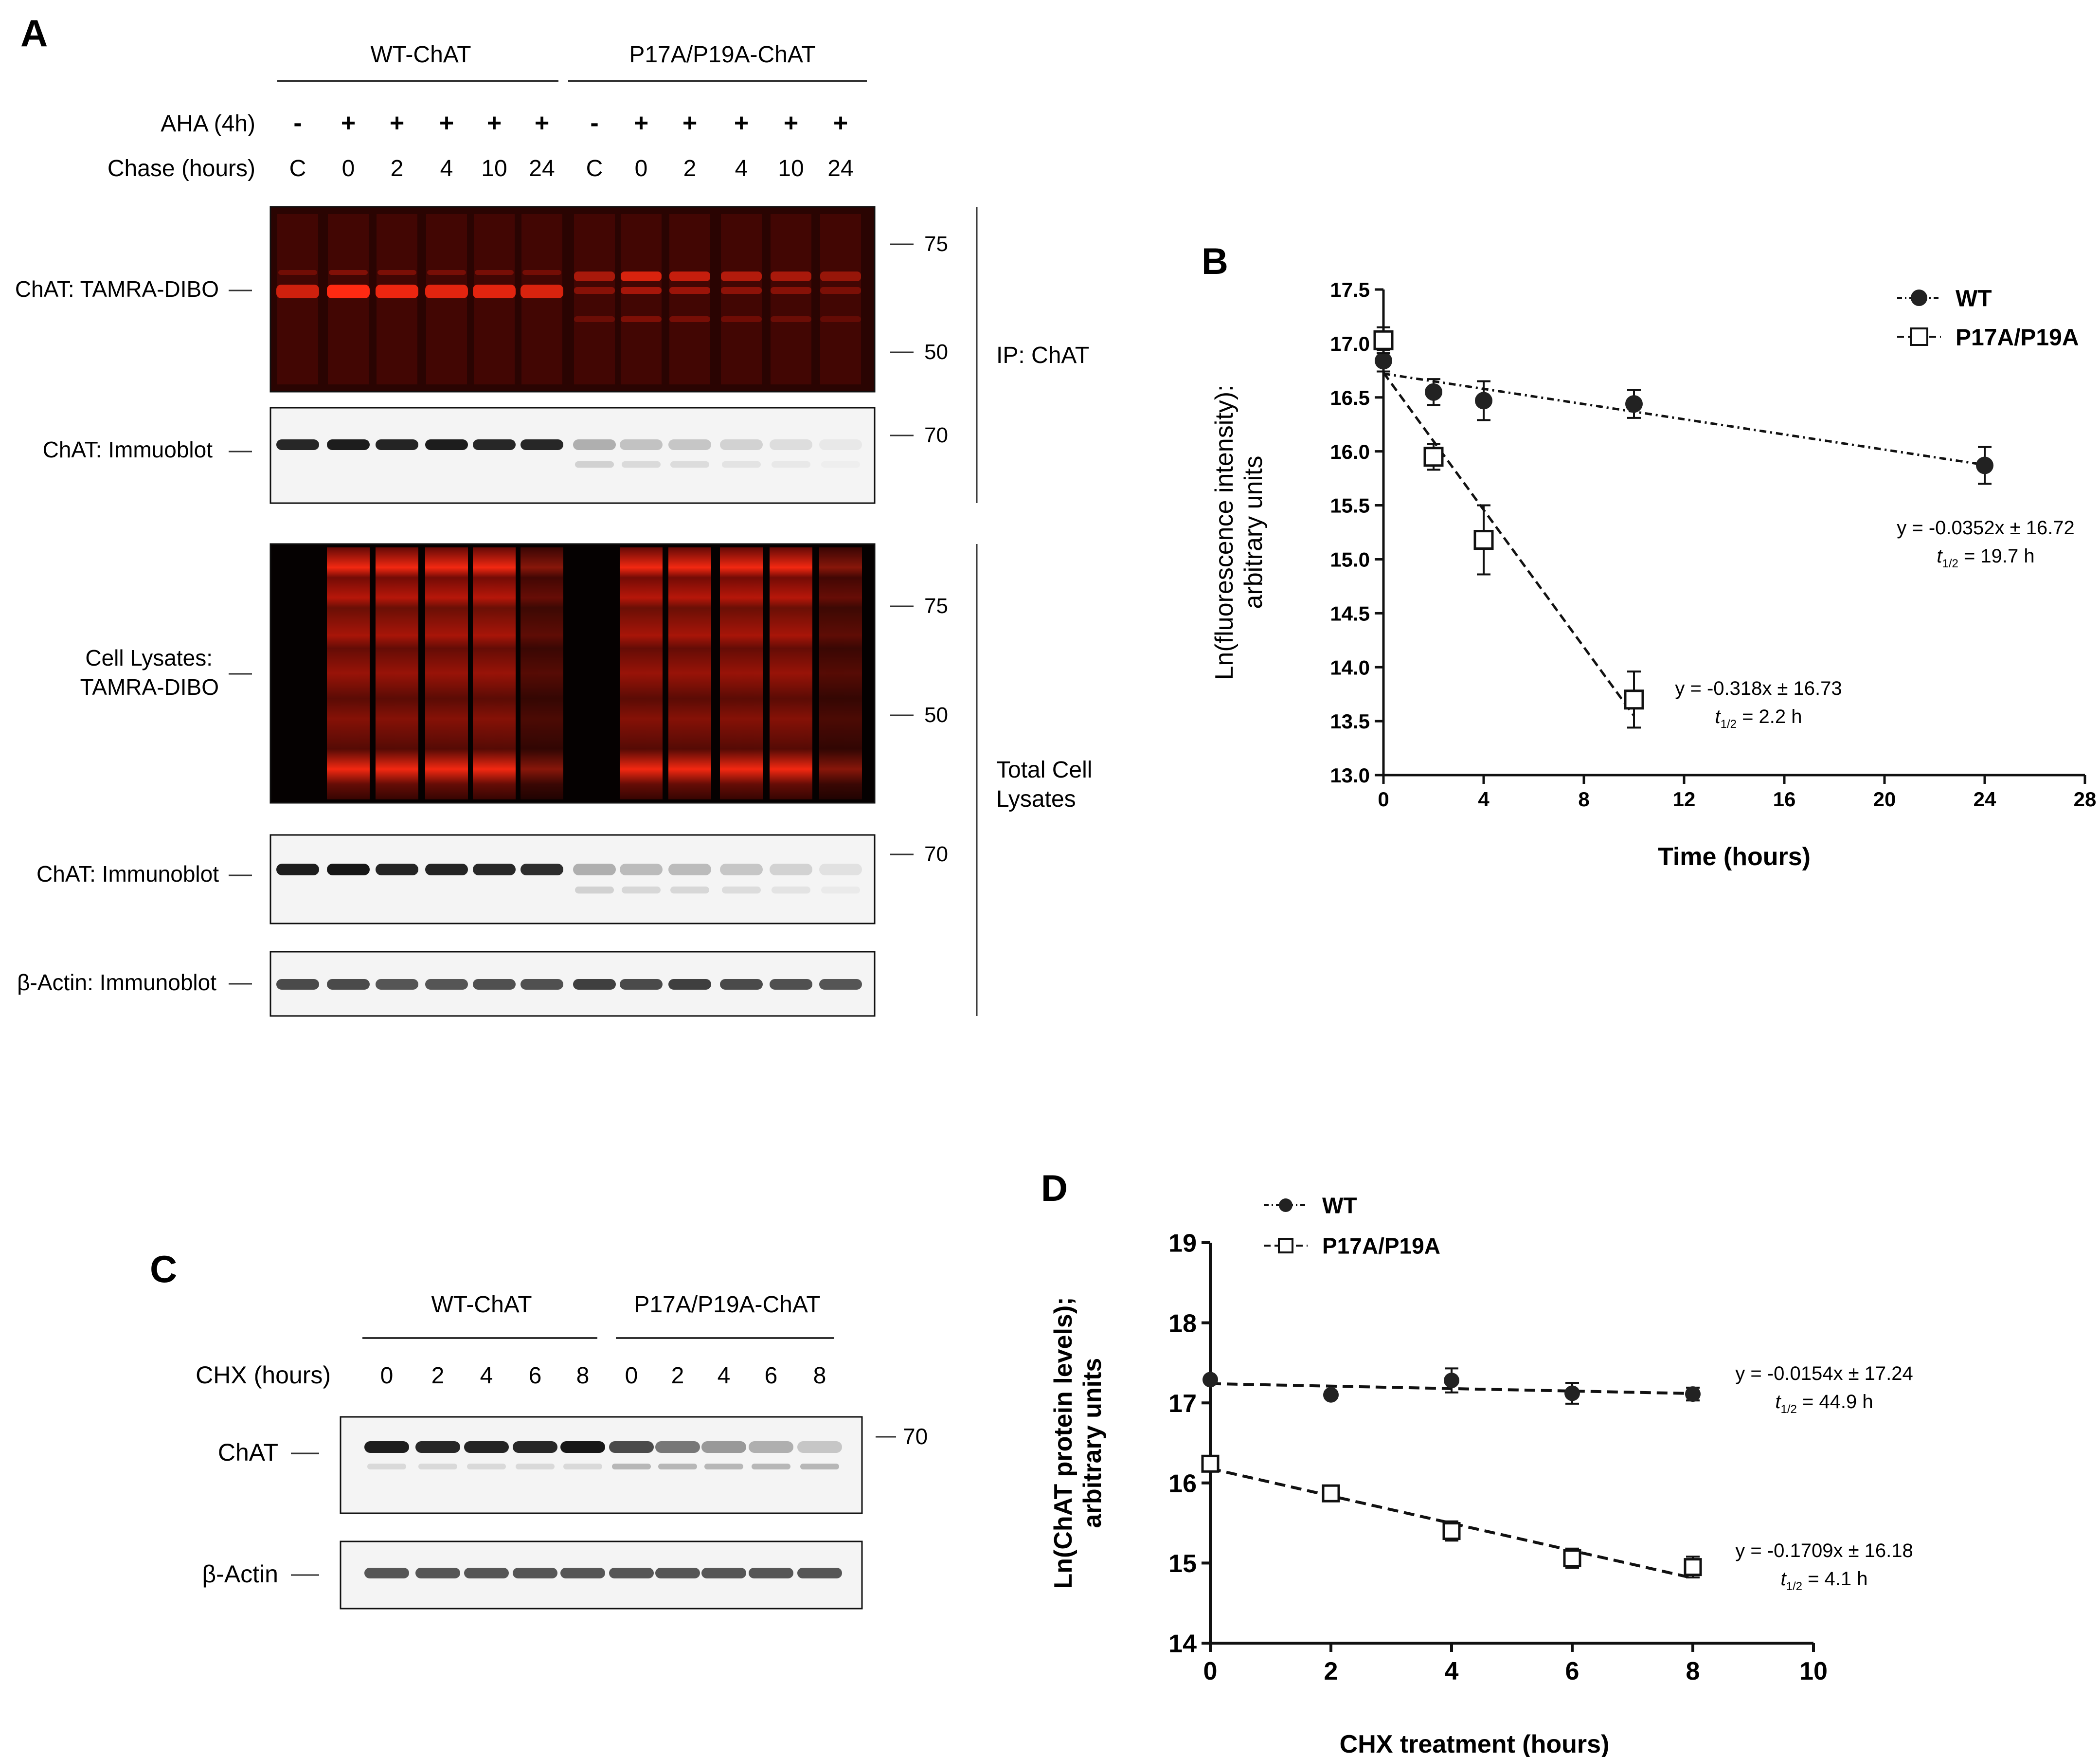  I want to click on chase-value: 24, so click(542, 168).